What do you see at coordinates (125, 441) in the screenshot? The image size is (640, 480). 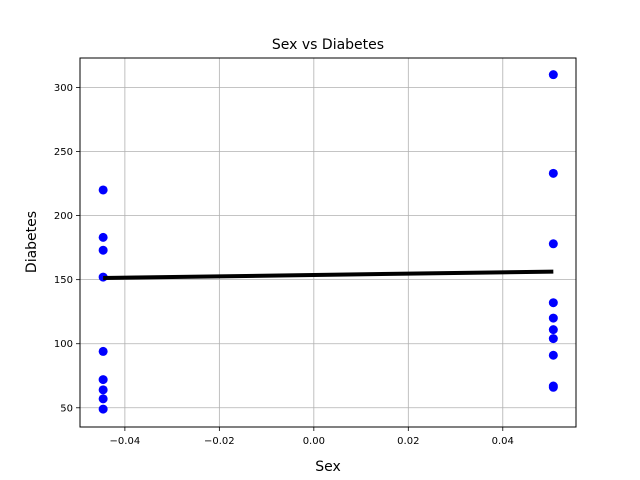 I see `x-tick-label: −0.04` at bounding box center [125, 441].